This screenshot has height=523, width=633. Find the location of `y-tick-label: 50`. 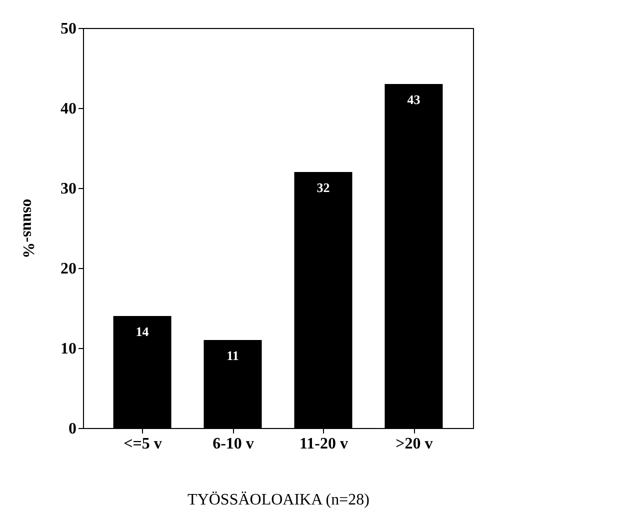

y-tick-label: 50 is located at coordinates (68, 29).